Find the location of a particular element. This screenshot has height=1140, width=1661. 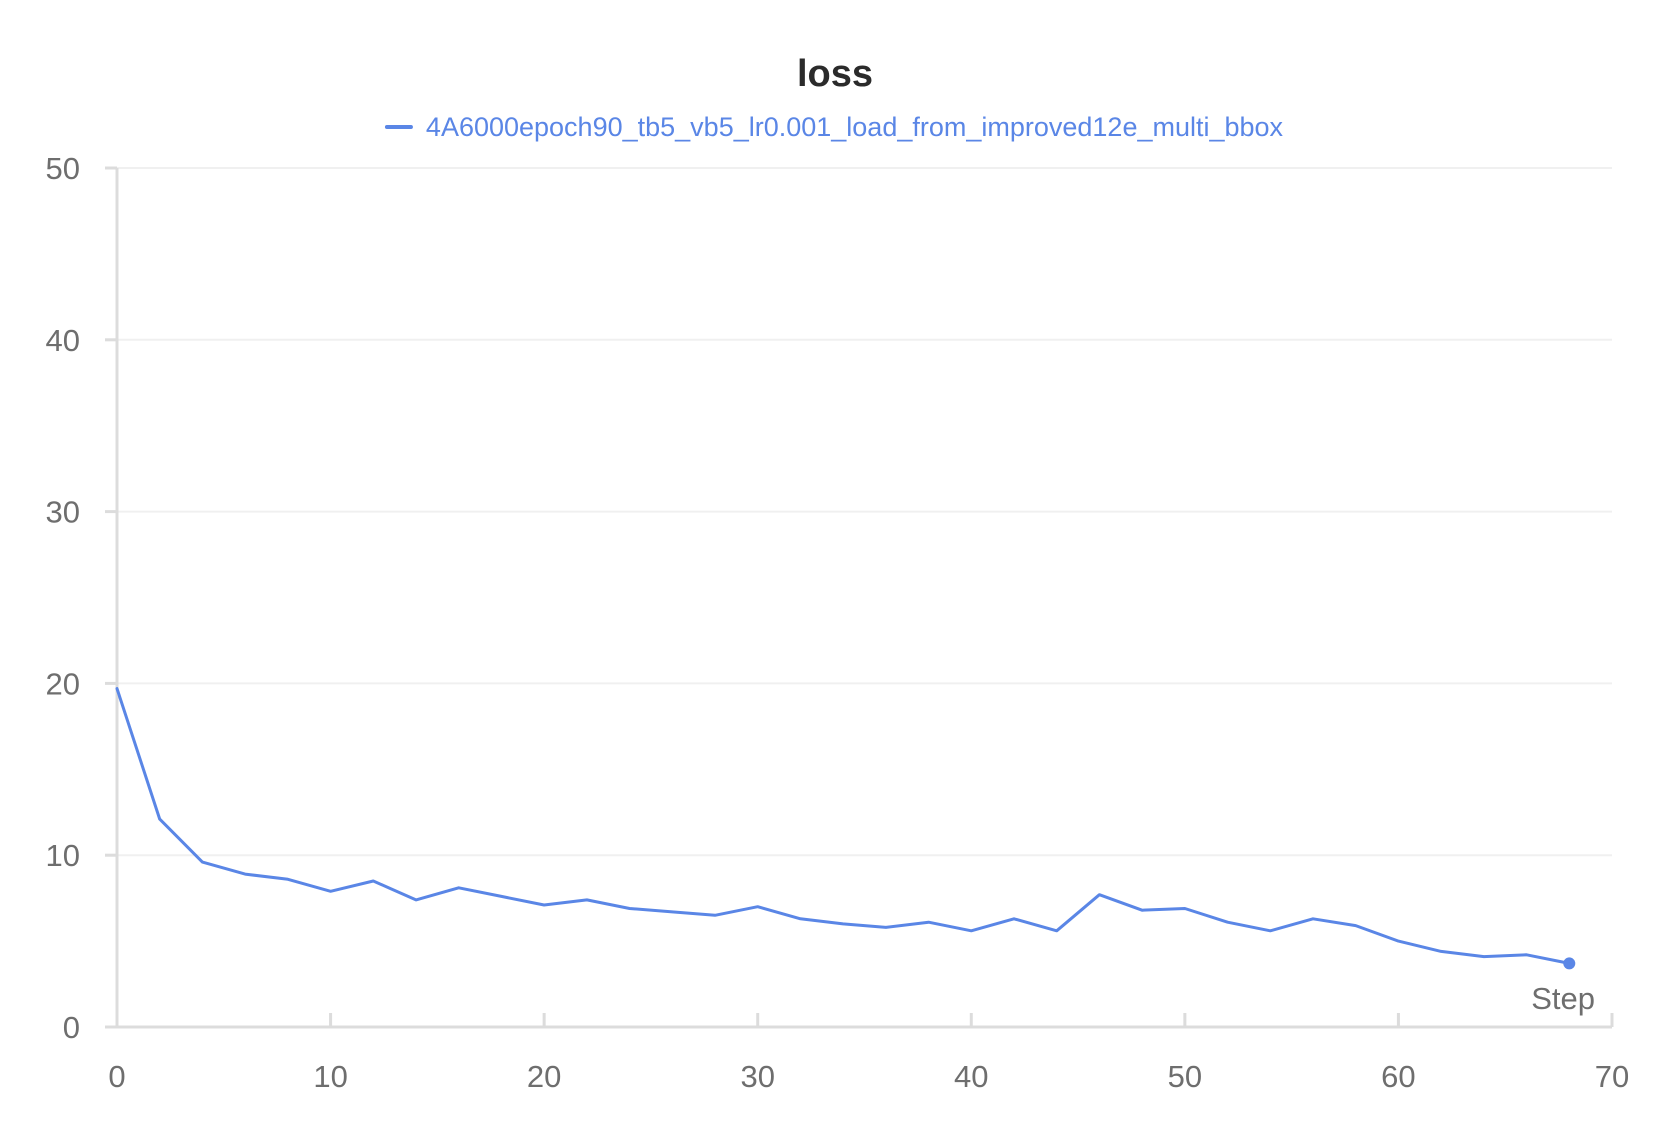

y-tick-label-10: 10 is located at coordinates (63, 855).